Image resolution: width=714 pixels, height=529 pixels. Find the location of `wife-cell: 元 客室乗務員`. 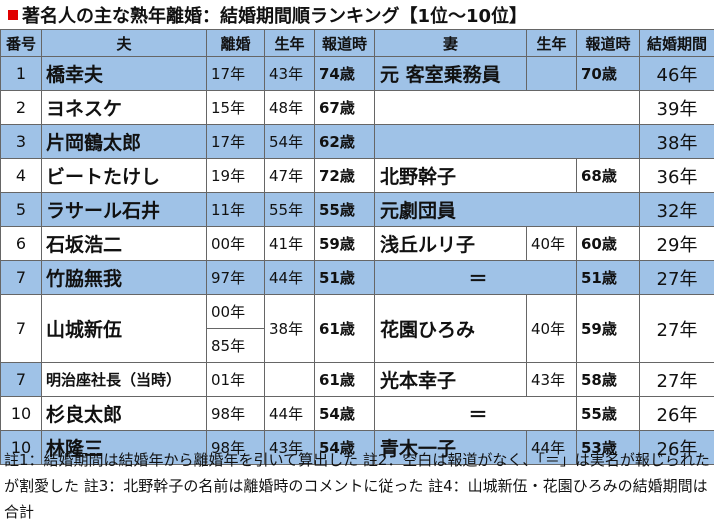

wife-cell: 元 客室乗務員 is located at coordinates (450, 73).